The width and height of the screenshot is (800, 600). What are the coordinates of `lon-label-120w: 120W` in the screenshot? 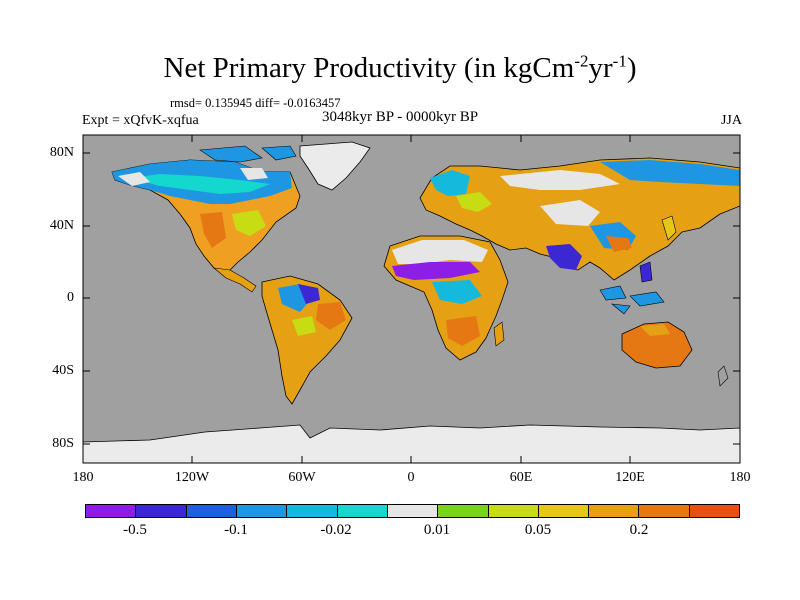 It's located at (192, 477).